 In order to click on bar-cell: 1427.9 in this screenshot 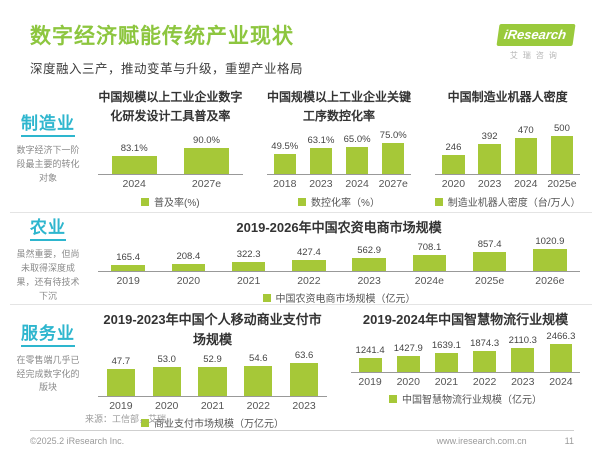, I will do `click(408, 357)`.